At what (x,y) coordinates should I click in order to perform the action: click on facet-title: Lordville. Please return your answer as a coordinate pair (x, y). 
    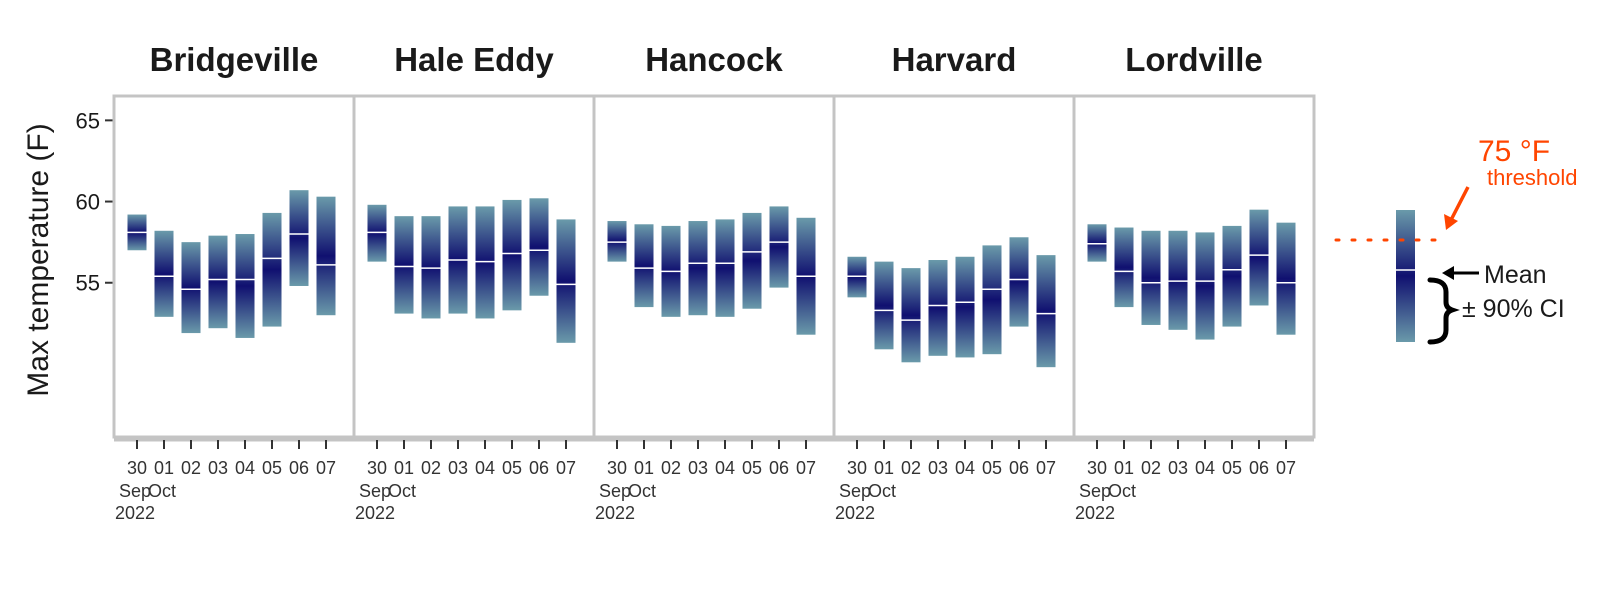
    Looking at the image, I should click on (1194, 59).